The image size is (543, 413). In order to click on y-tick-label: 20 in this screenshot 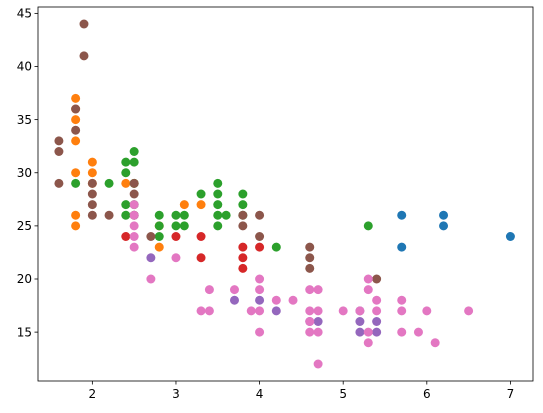, I will do `click(24, 279)`.